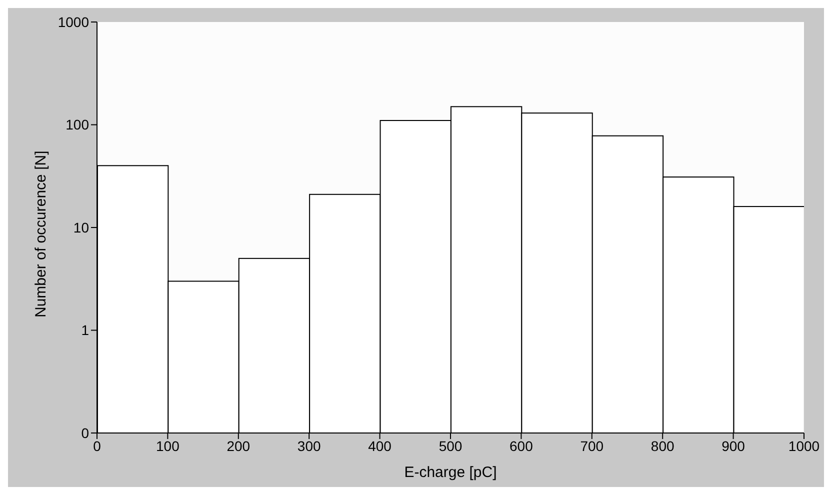 The image size is (832, 495). What do you see at coordinates (85, 432) in the screenshot?
I see `y-tick-label: 0` at bounding box center [85, 432].